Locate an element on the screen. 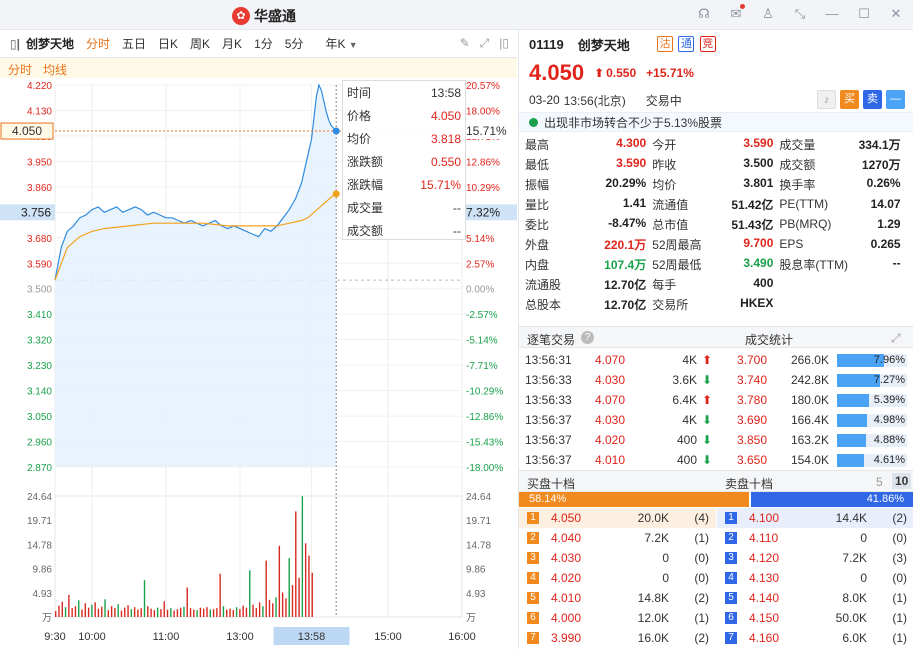  stats-row: 委比 -8.47% 总市值 51.43亿 PB(MRQ) 1.29 is located at coordinates (716, 224).